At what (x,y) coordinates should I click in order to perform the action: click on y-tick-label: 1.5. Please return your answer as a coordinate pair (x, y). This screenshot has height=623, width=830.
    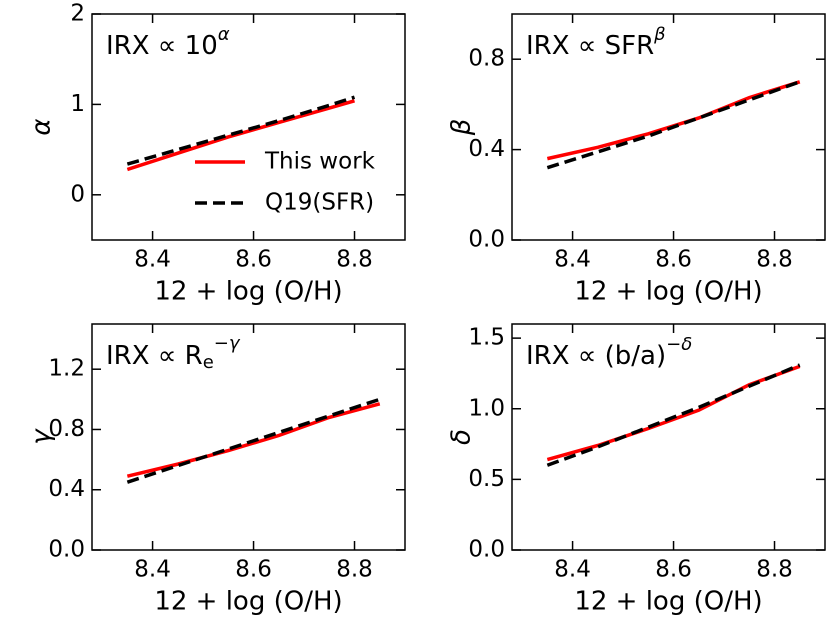
    Looking at the image, I should click on (486, 338).